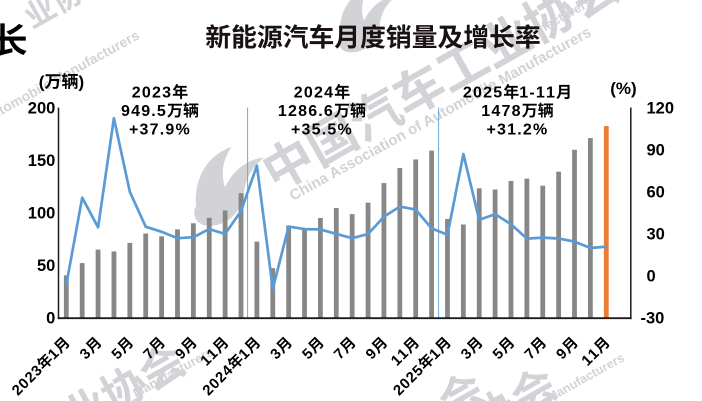 The image size is (702, 401). What do you see at coordinates (661, 109) in the screenshot?
I see `svg-text: 120` at bounding box center [661, 109].